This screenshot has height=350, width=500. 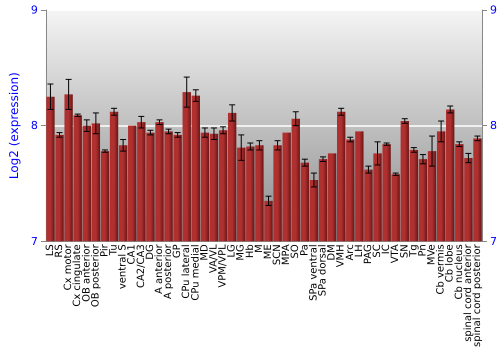 I want to click on y-tick-label: 9, so click(x=34, y=10).